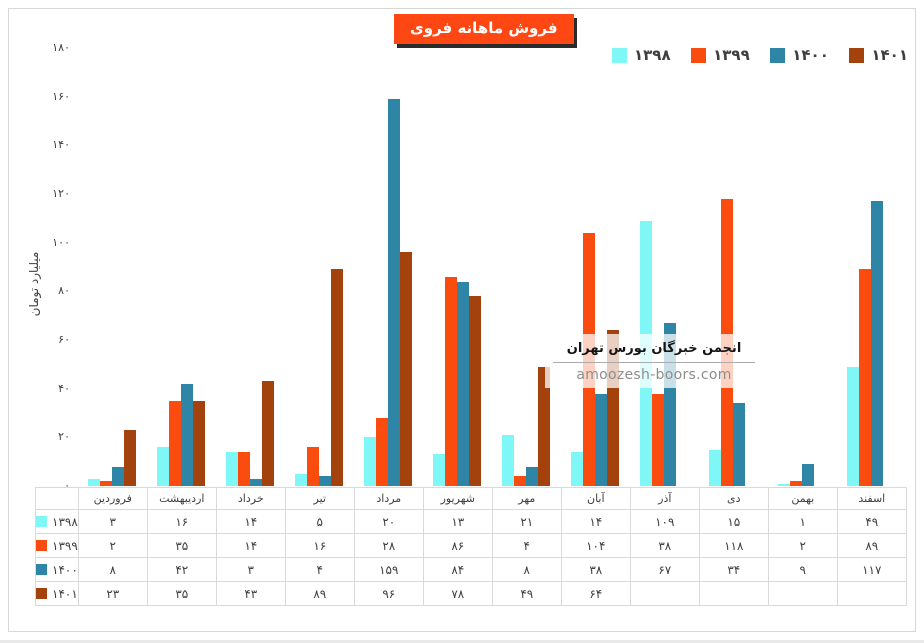 Image resolution: width=924 pixels, height=643 pixels. I want to click on value-cell: ۱۱۷, so click(871, 569).